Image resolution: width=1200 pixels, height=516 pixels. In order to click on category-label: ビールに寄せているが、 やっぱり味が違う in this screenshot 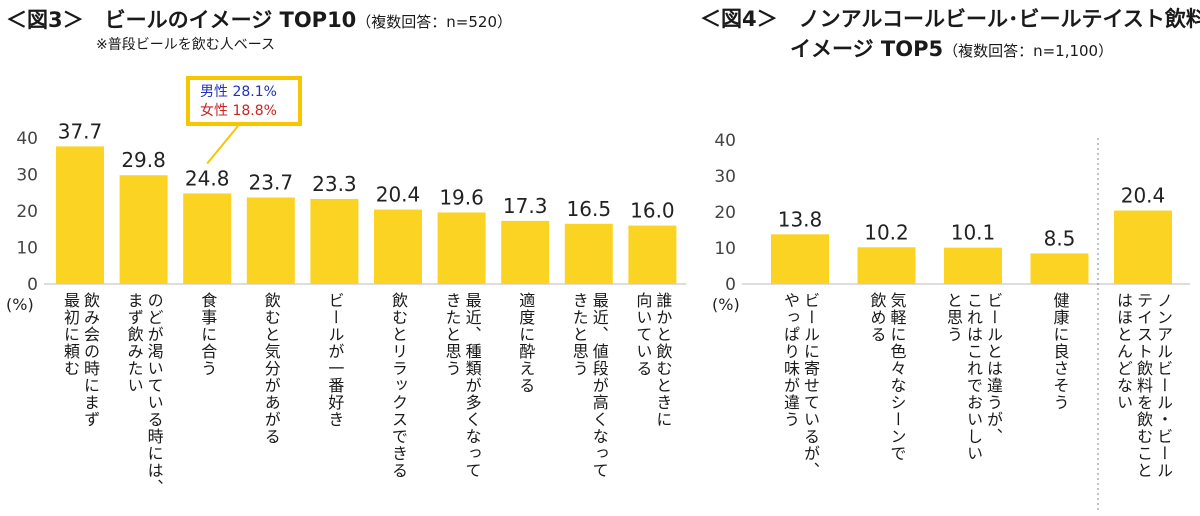, I will do `click(800, 385)`.